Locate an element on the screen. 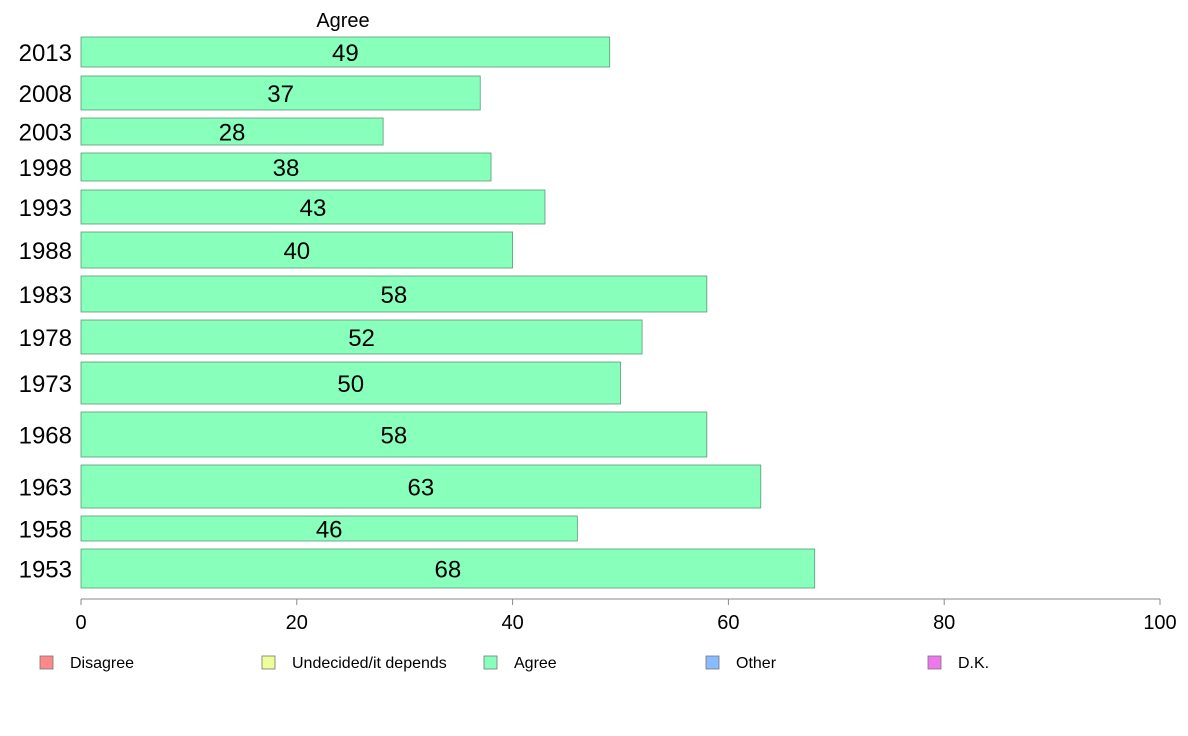  bar-1953 is located at coordinates (448, 568).